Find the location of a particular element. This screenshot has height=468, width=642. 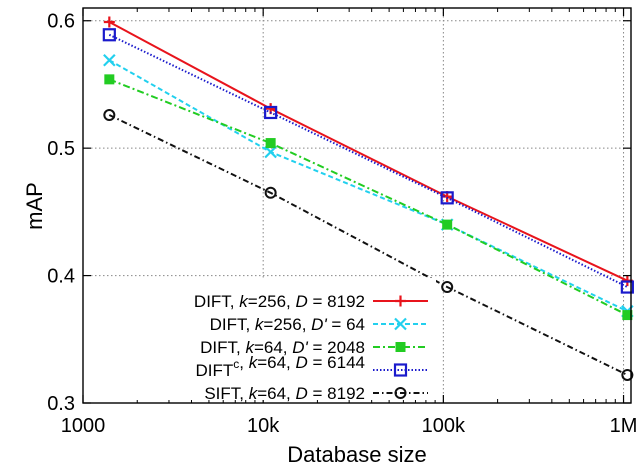

x-tick-label: 100k is located at coordinates (444, 426).